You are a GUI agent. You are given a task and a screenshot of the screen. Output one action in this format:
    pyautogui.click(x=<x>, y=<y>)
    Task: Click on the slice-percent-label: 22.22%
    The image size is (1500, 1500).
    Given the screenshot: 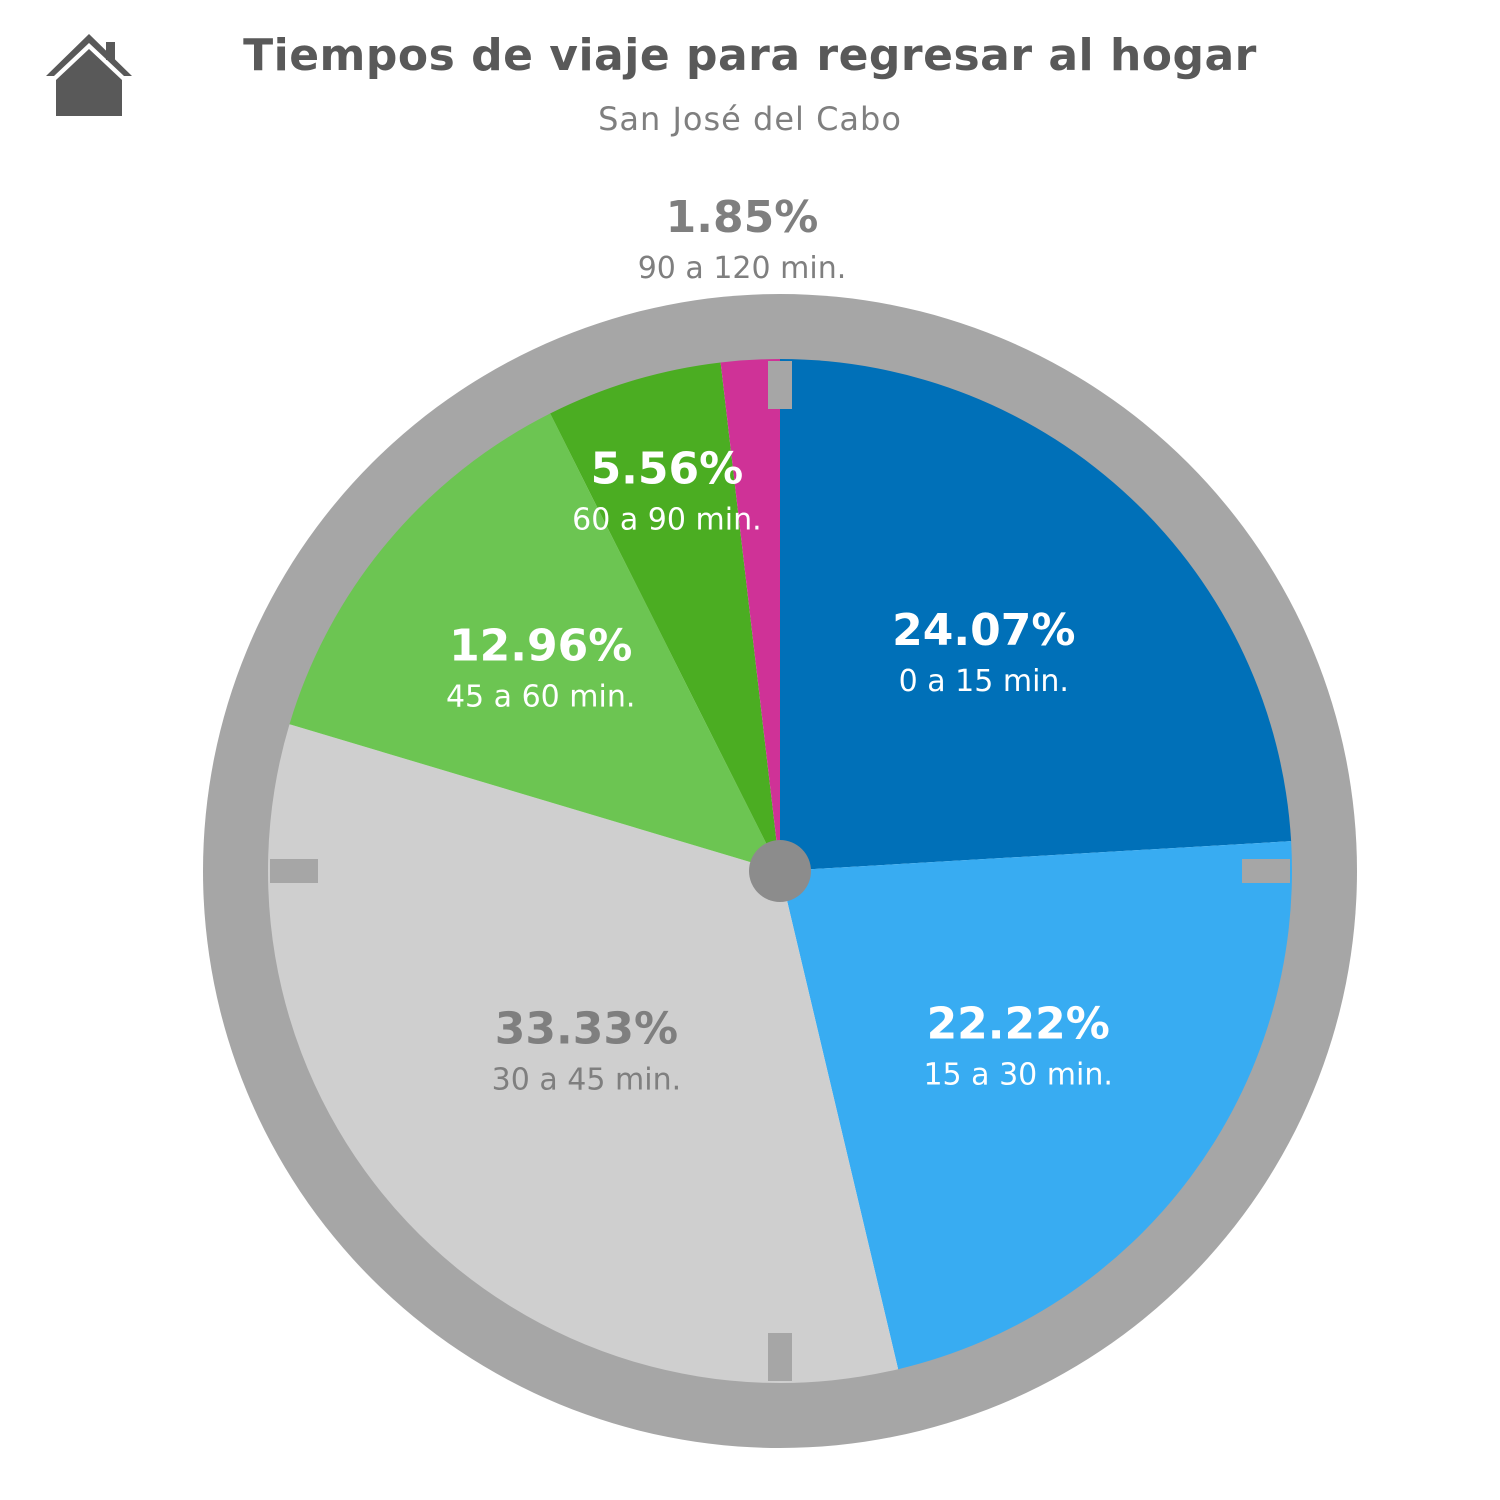 What is the action you would take?
    pyautogui.click(x=1018, y=1023)
    